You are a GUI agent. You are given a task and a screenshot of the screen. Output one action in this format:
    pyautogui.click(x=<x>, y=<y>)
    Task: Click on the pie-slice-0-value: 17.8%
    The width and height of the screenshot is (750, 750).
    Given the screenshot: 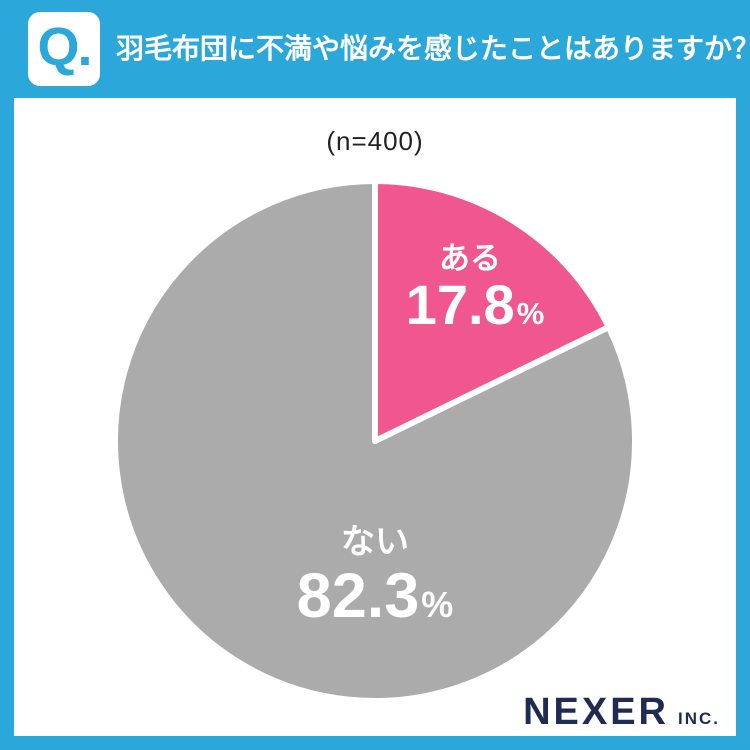 What is the action you would take?
    pyautogui.click(x=475, y=304)
    